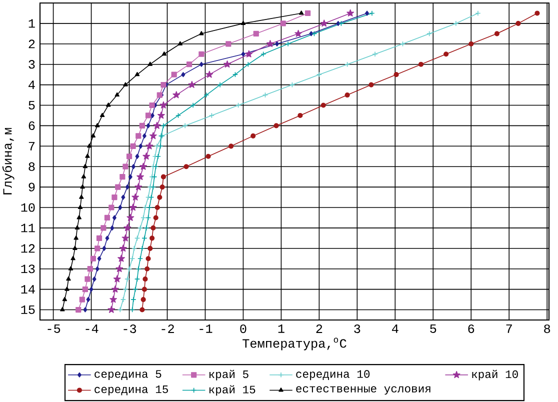 The height and width of the screenshot is (402, 558). Describe the element at coordinates (333, 375) in the screenshot. I see `legend-label: середина 10` at that location.